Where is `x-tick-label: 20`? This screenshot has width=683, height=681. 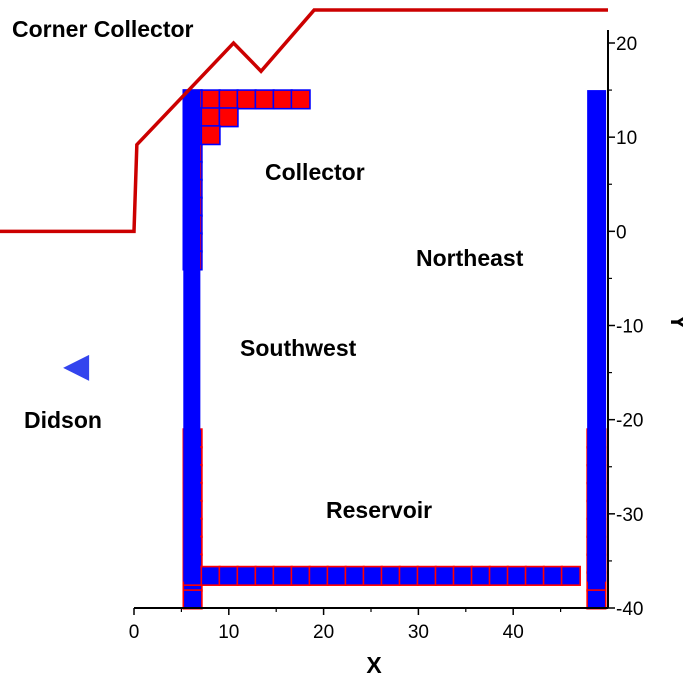
x-tick-label: 20 is located at coordinates (323, 632).